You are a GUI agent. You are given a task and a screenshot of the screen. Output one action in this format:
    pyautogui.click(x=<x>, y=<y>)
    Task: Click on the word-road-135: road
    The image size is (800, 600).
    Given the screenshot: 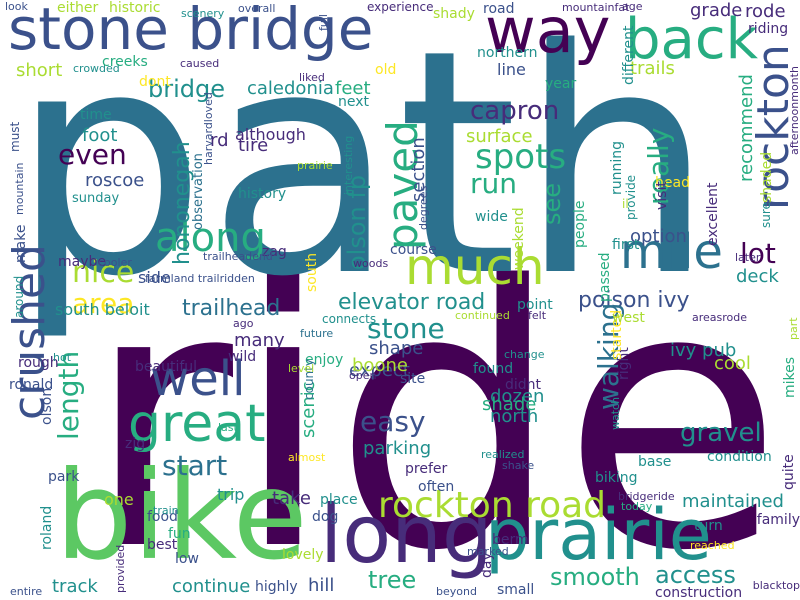 What is the action you would take?
    pyautogui.click(x=499, y=9)
    